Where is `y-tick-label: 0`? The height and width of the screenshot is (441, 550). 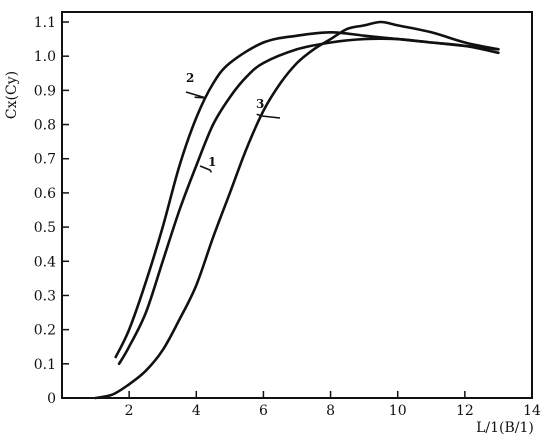 y-tick-label: 0 is located at coordinates (51, 399).